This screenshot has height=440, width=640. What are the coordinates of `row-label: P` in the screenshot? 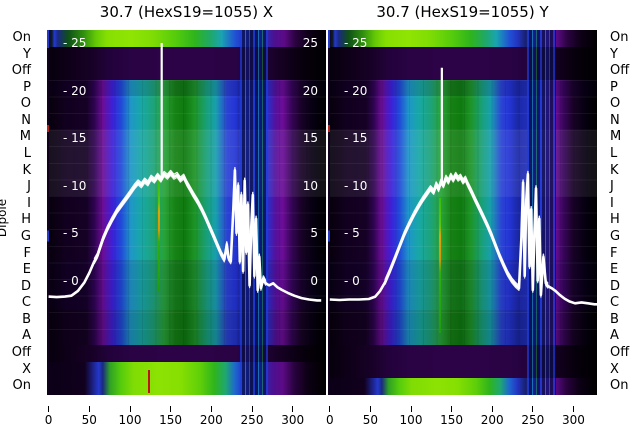 It's located at (27, 87).